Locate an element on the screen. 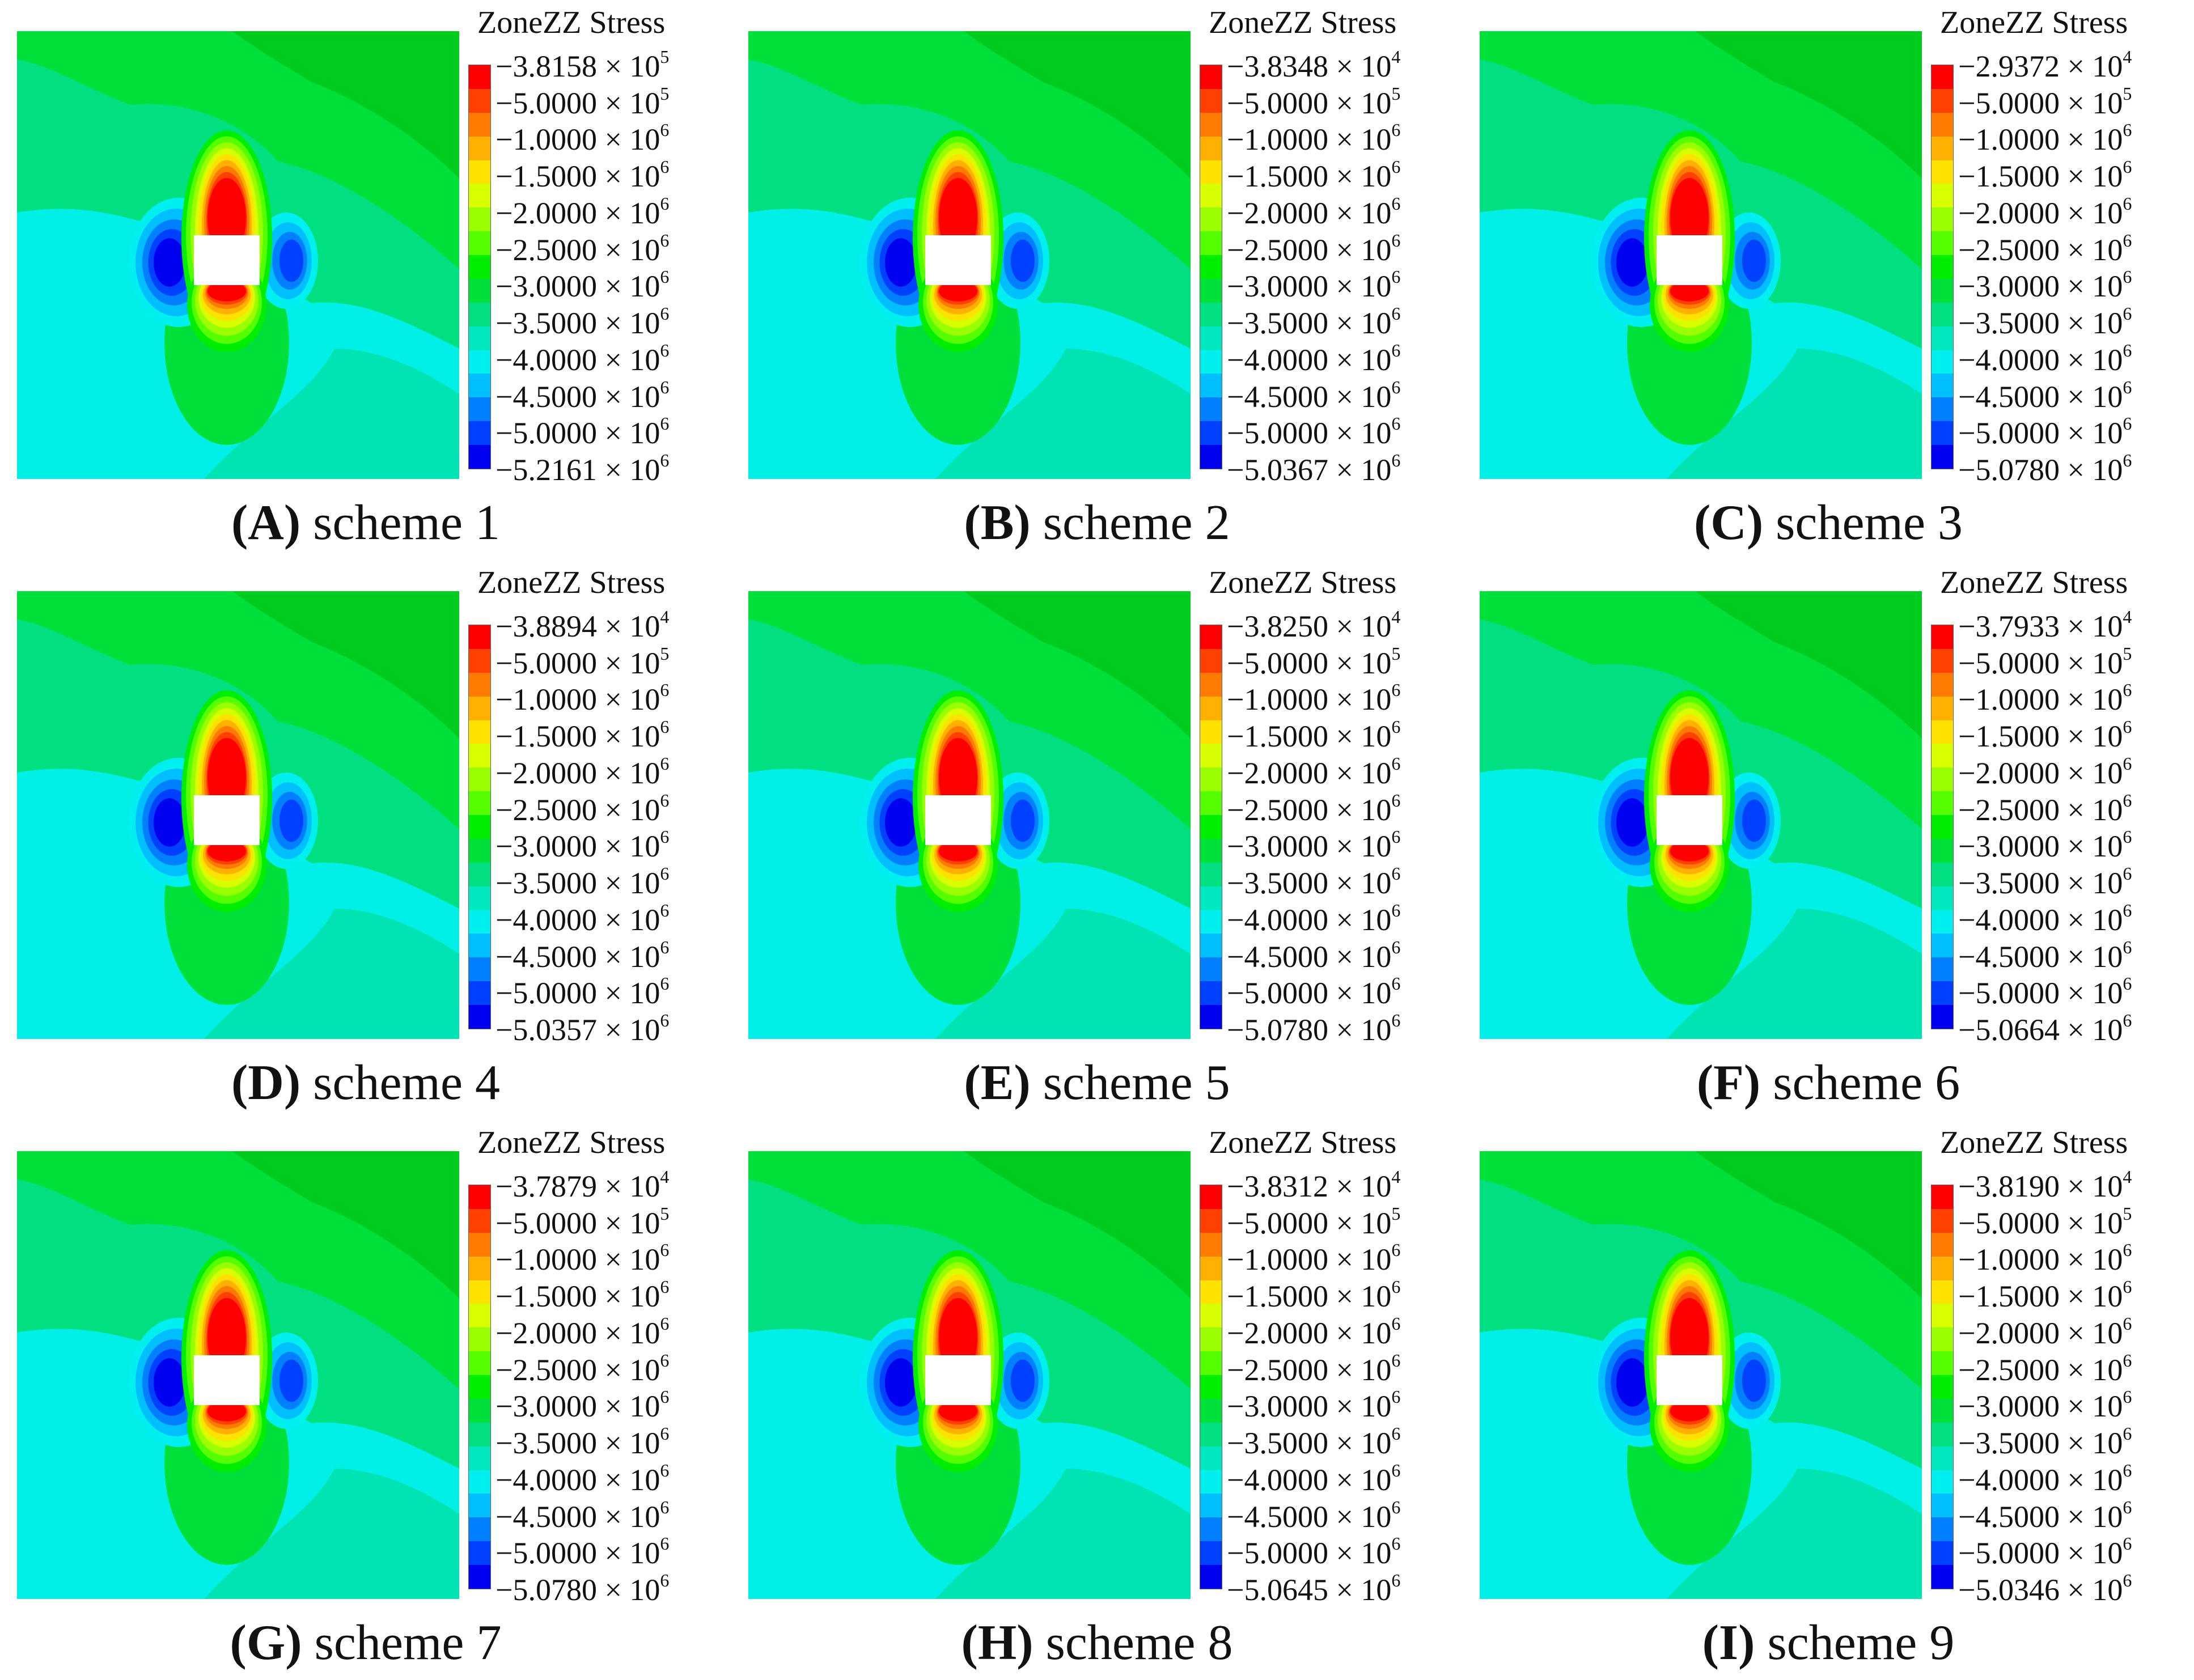 This screenshot has height=1680, width=2194. cavity-opening is located at coordinates (958, 260).